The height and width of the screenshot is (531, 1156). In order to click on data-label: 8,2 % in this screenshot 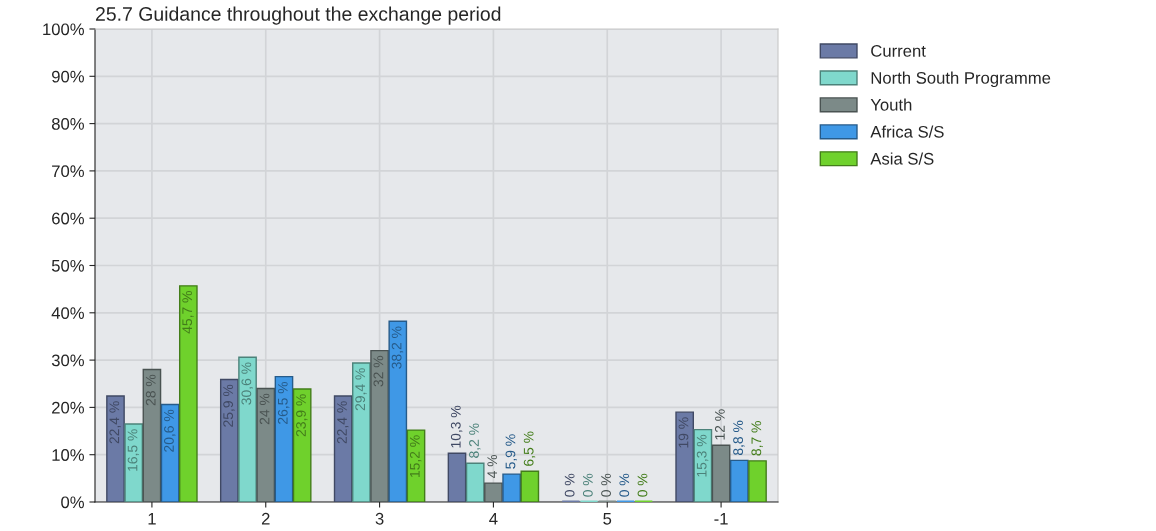, I will do `click(475, 440)`.